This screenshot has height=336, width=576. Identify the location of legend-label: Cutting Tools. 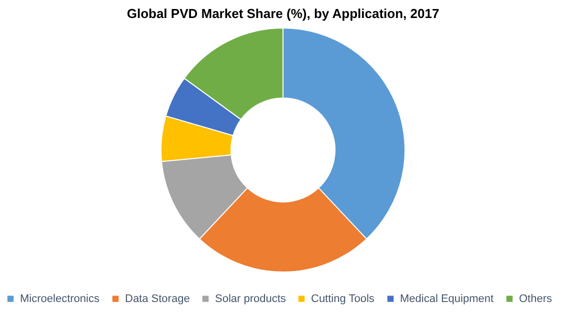
(343, 298).